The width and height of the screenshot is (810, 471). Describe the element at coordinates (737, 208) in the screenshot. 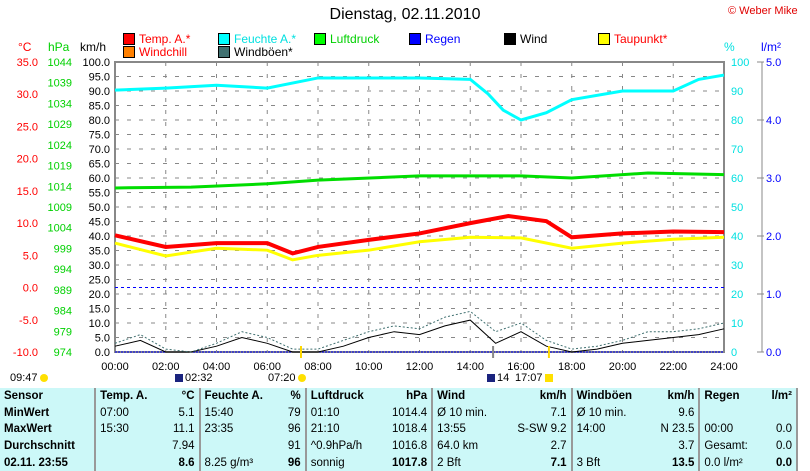

I see `pct-tick-label: 50` at that location.